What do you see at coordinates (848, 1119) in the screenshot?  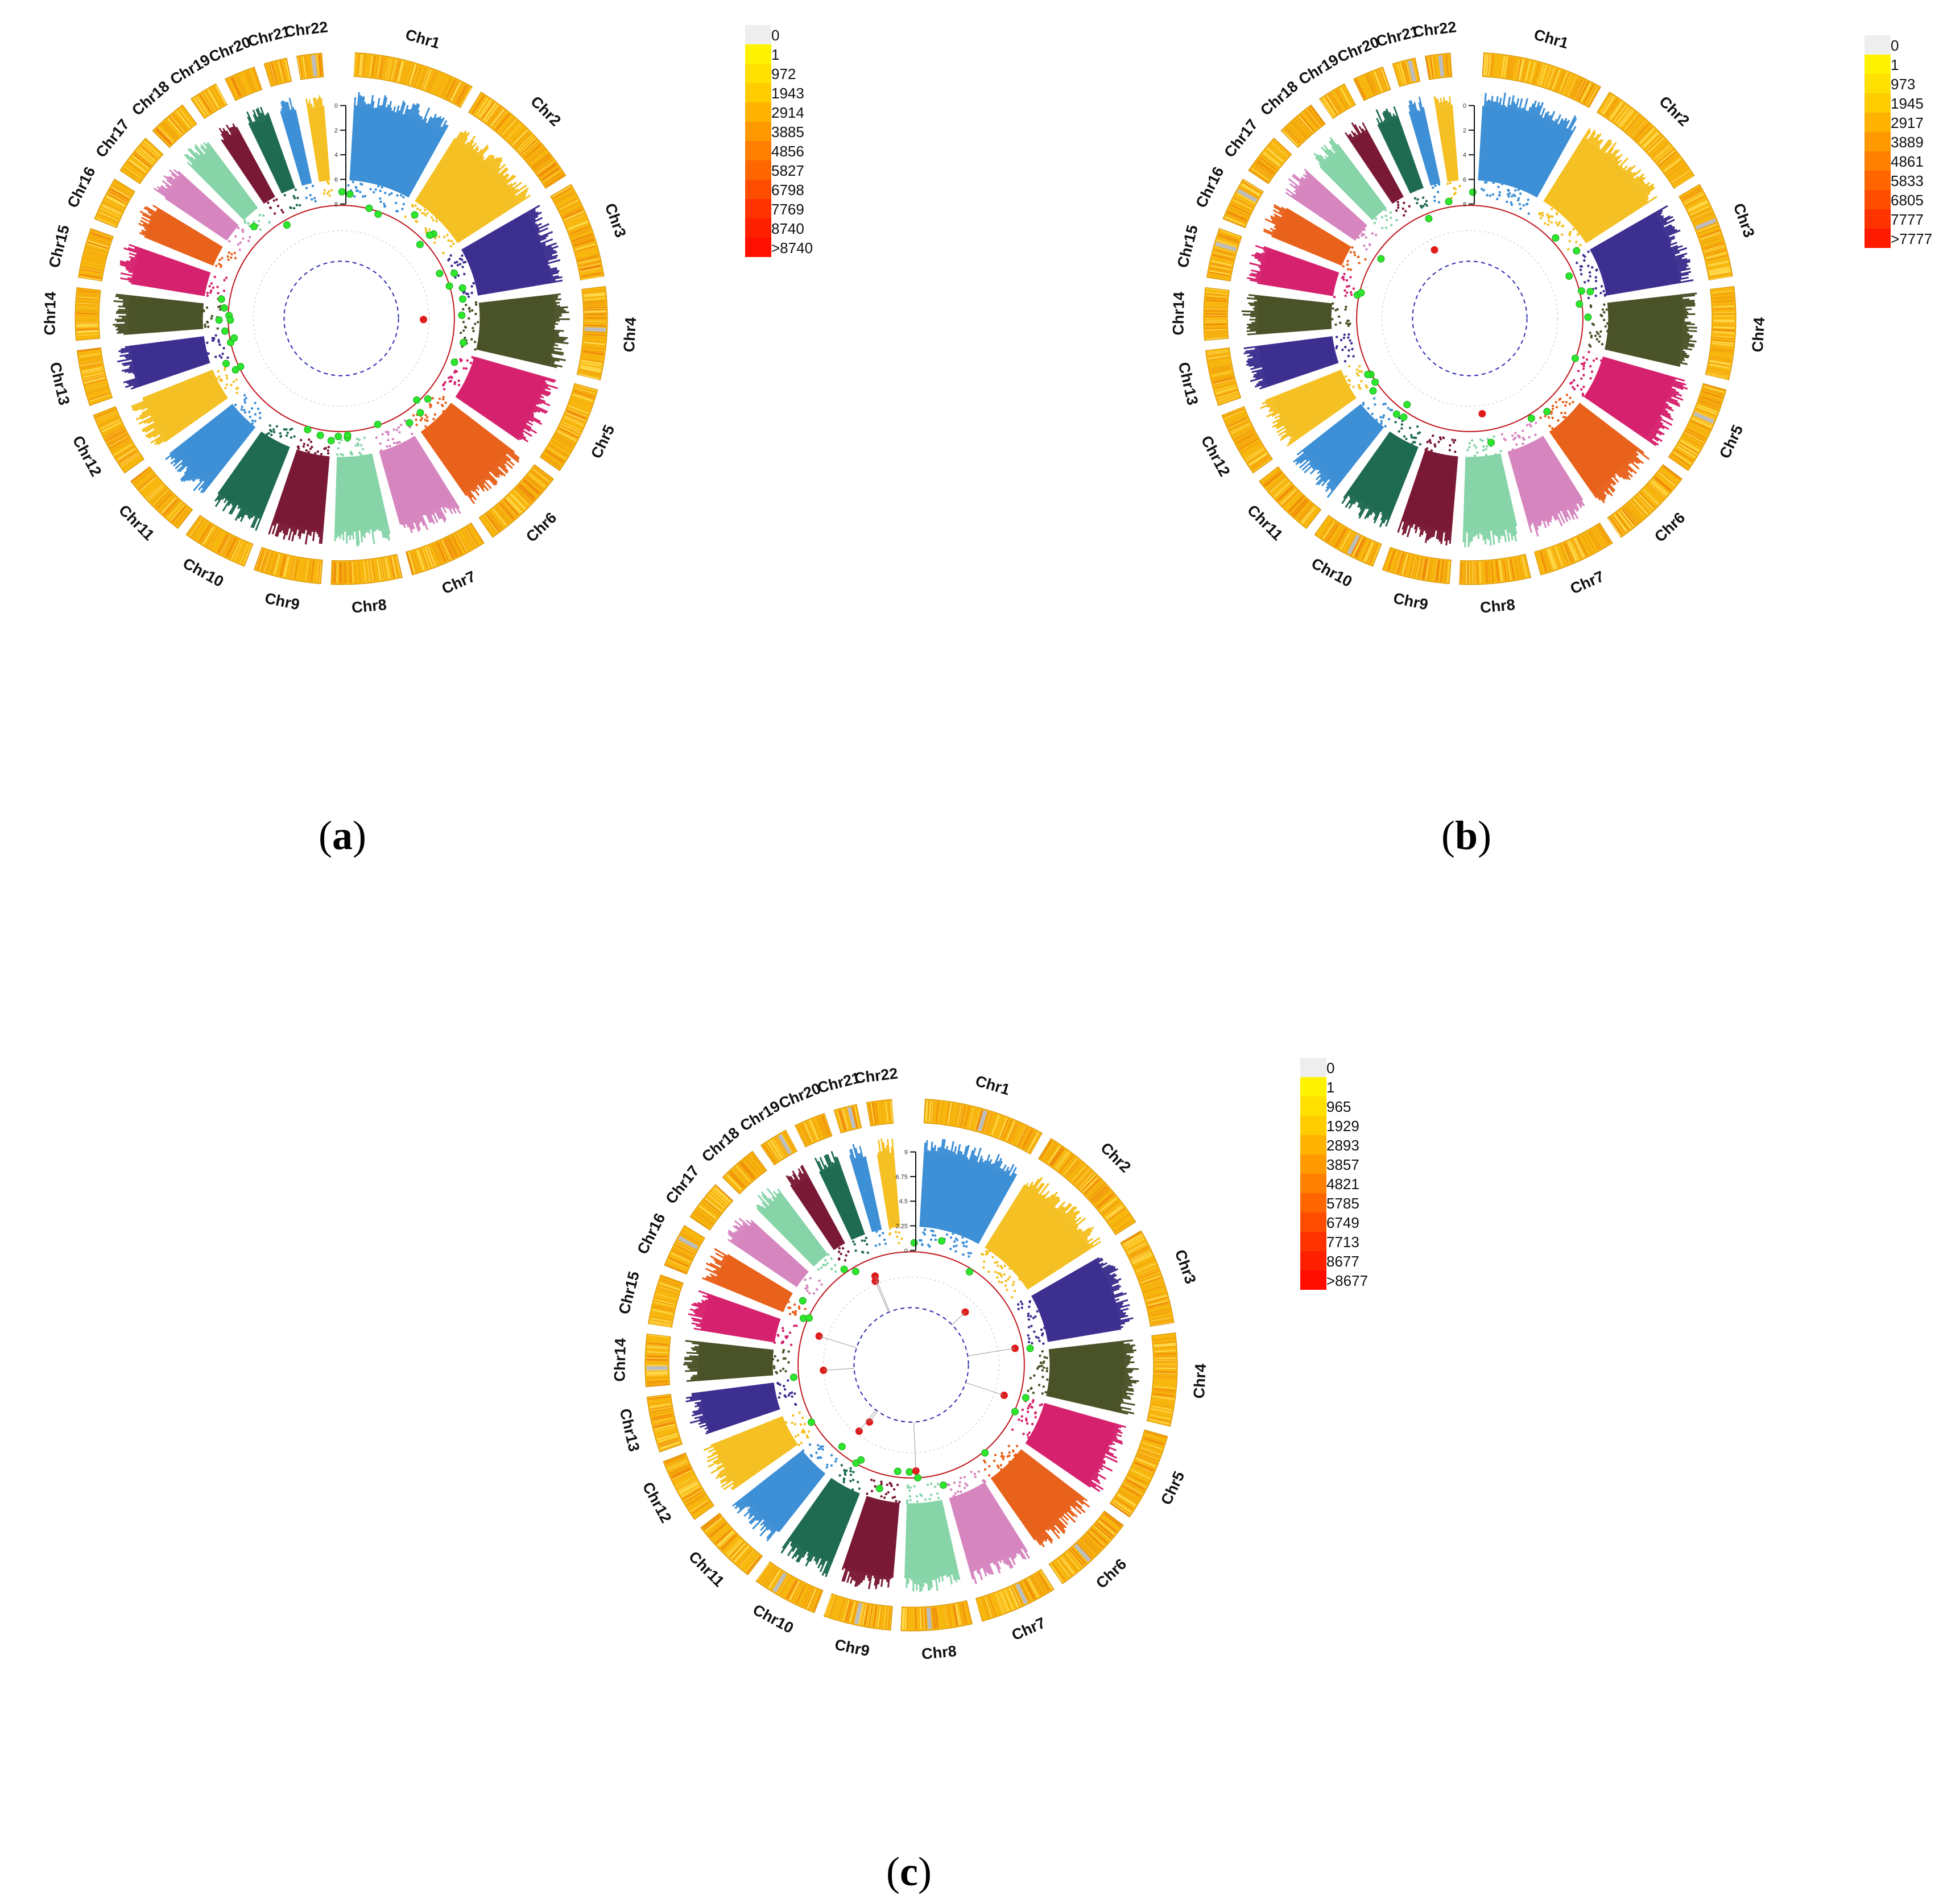 I see `density-ring-chr21` at bounding box center [848, 1119].